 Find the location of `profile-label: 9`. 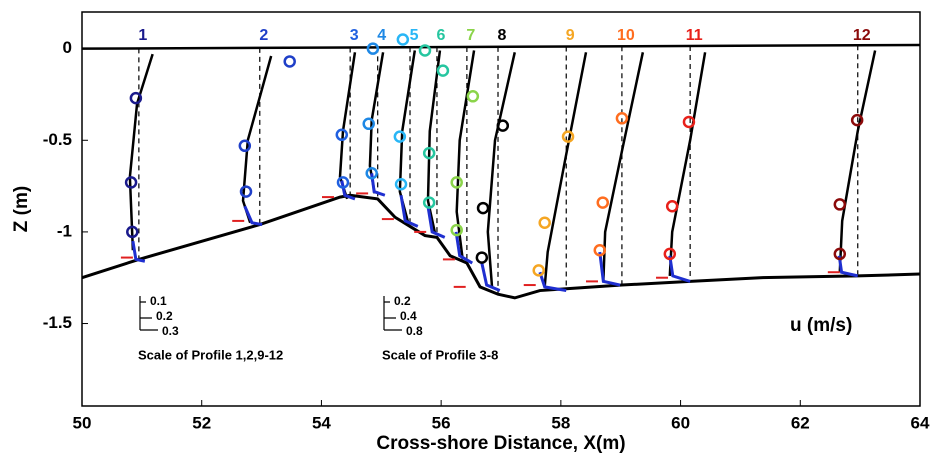

profile-label: 9 is located at coordinates (570, 35).